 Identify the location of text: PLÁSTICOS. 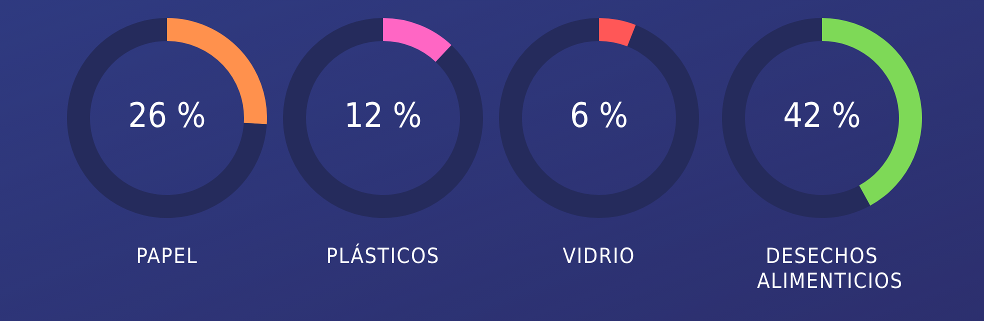
(383, 256).